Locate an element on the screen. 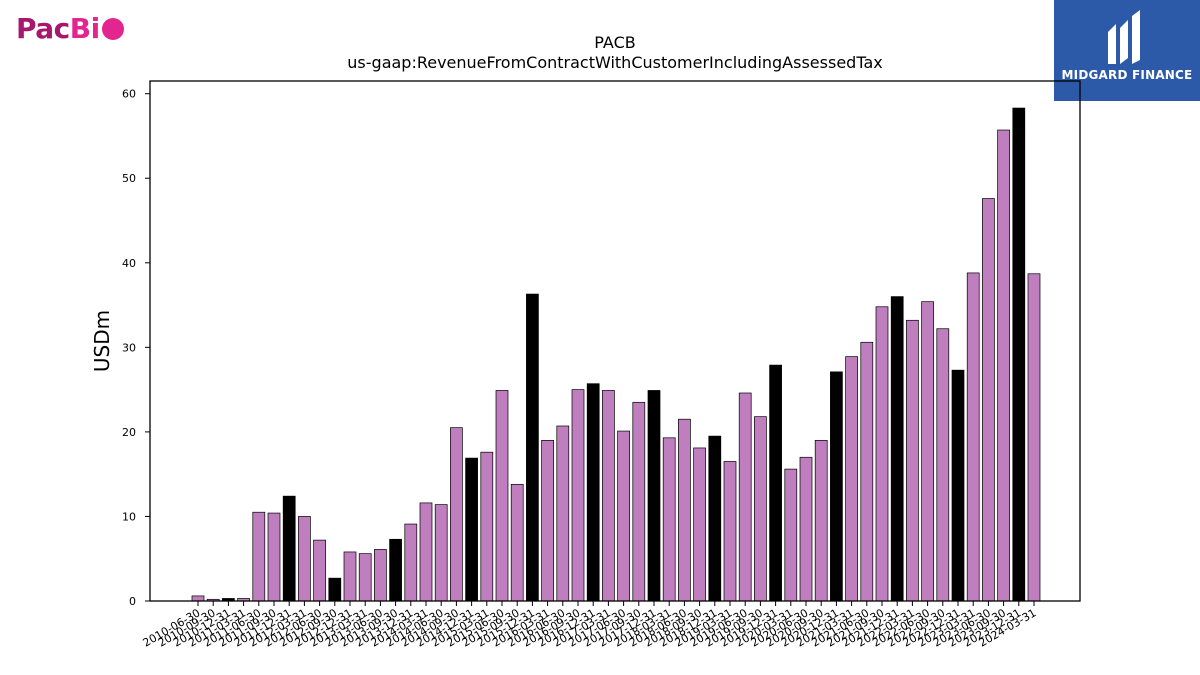 The width and height of the screenshot is (1200, 675). y-tick-label: 20 is located at coordinates (129, 432).